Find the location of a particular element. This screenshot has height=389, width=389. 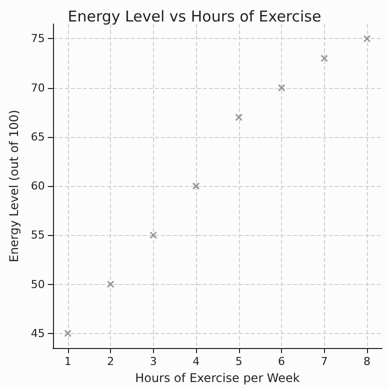

x-tick-label: 8 is located at coordinates (367, 361).